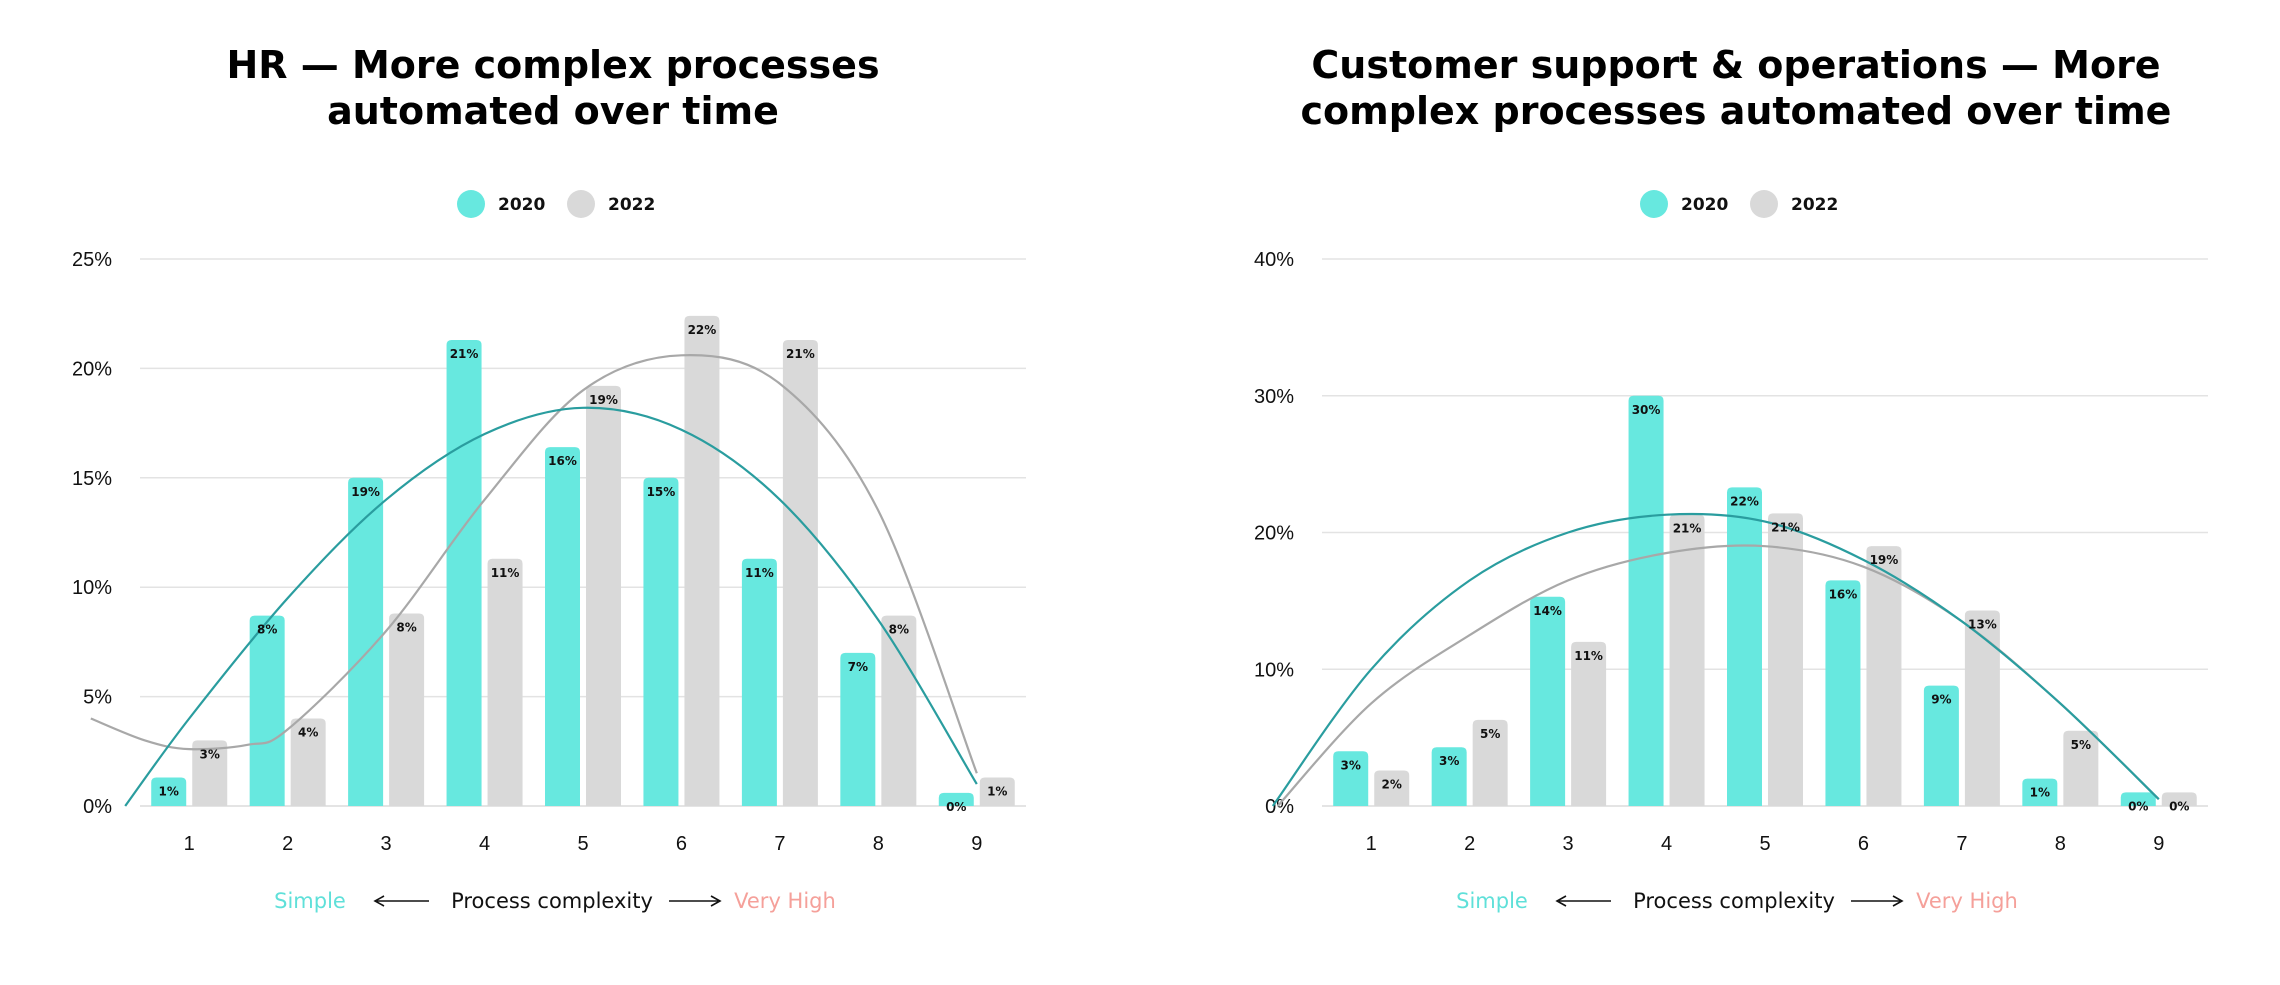  I want to click on data-label-2022-4: 21%, so click(1687, 529).